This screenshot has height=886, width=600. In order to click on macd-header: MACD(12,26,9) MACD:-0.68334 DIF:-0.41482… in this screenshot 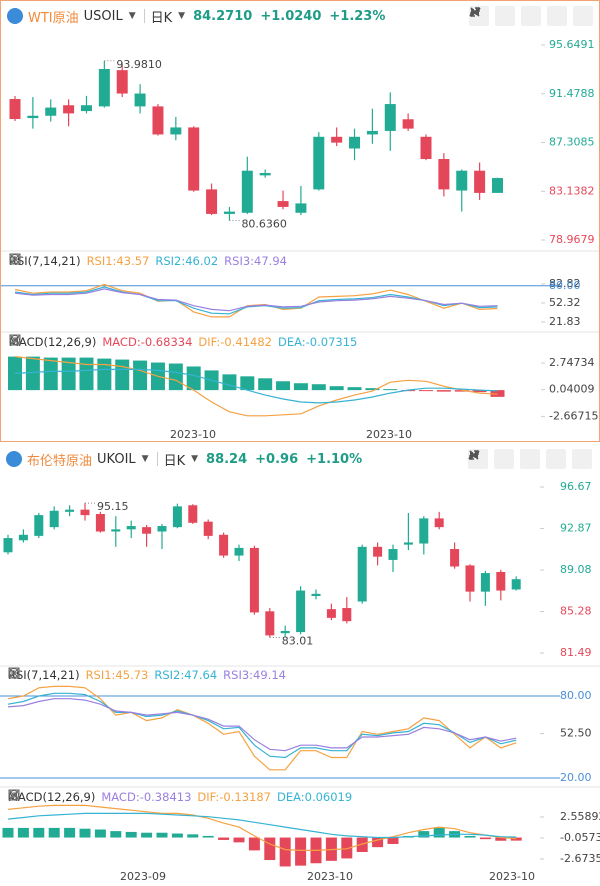, I will do `click(186, 342)`.